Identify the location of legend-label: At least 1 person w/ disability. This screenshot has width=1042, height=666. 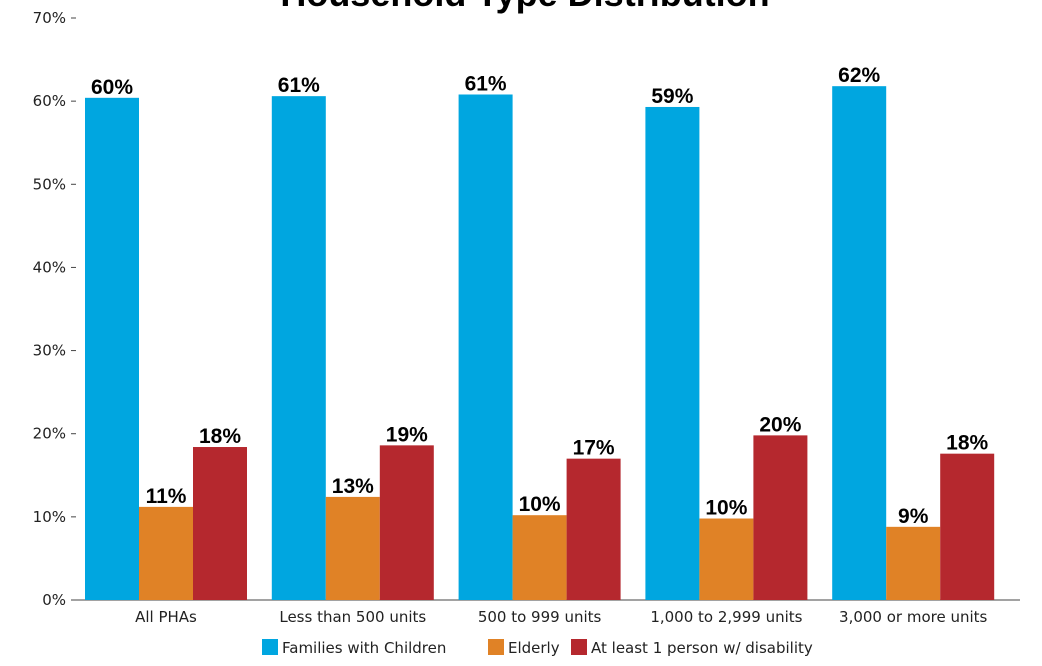
(702, 648).